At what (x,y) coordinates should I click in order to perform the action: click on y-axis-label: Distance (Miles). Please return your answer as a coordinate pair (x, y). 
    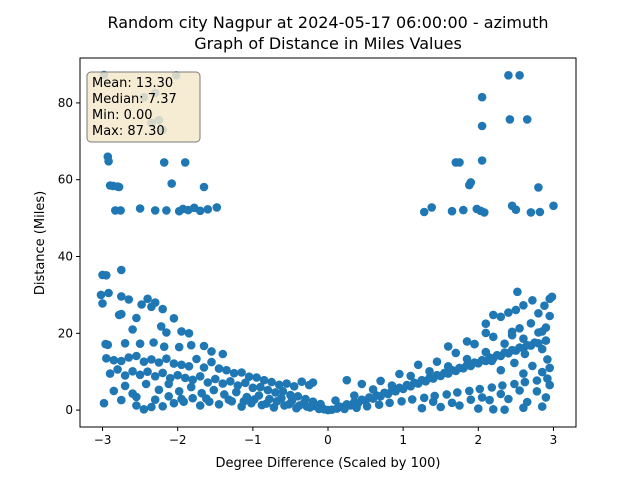
    Looking at the image, I should click on (40, 243).